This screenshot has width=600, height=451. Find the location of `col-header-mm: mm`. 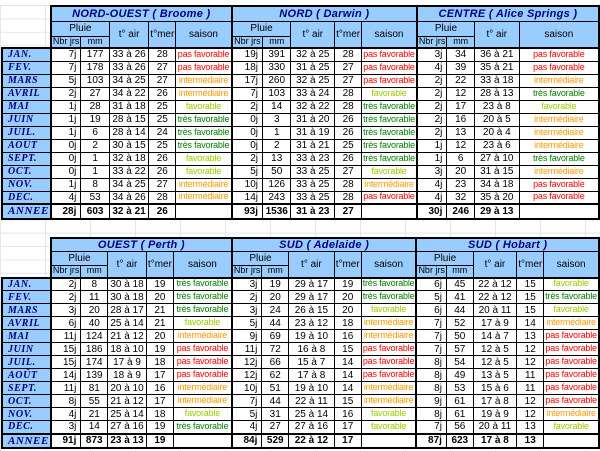

col-header-mm: mm is located at coordinates (95, 42).